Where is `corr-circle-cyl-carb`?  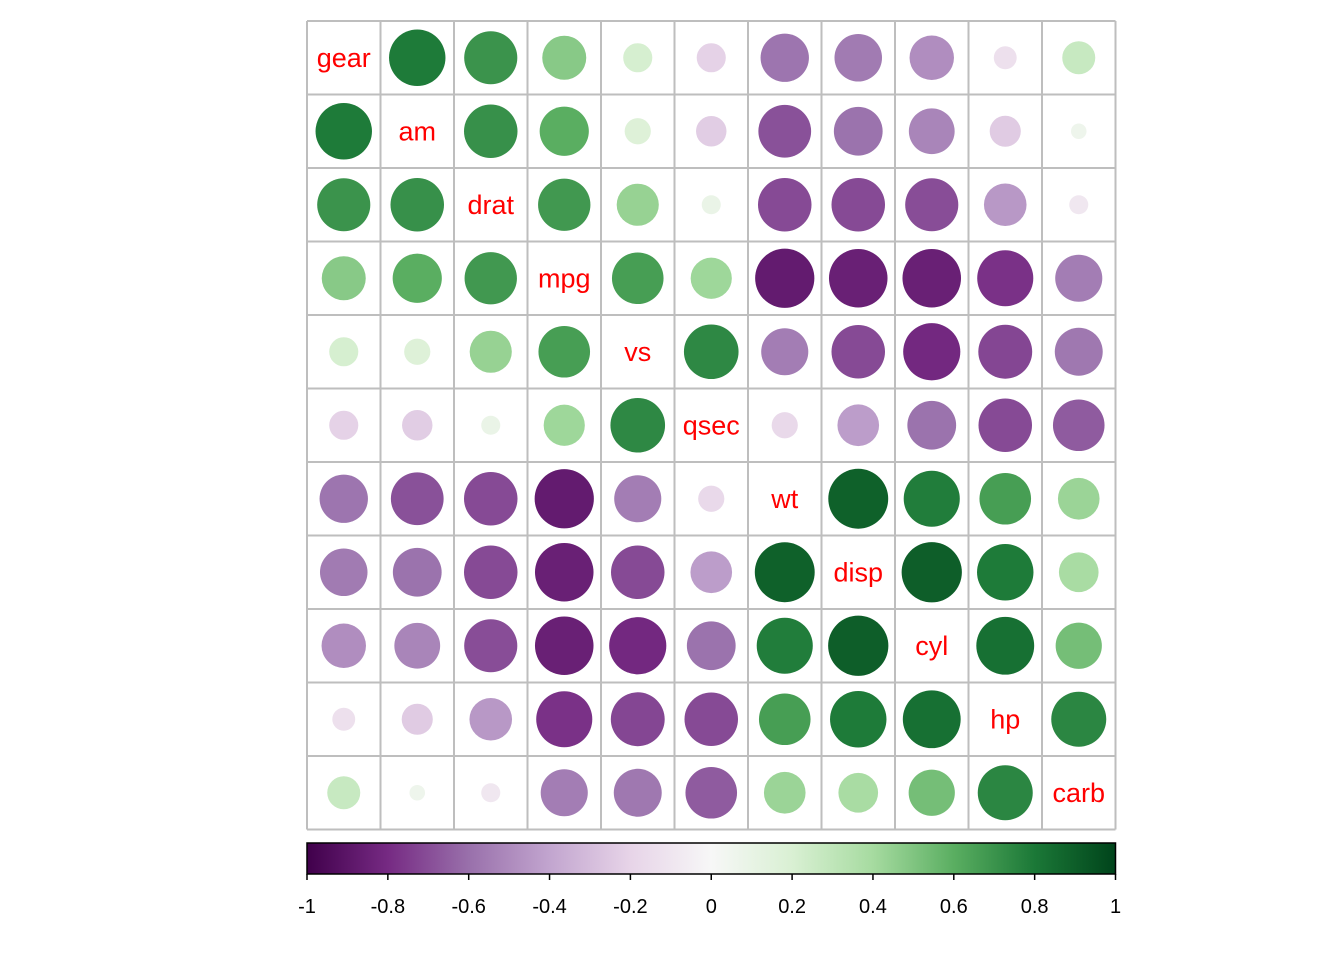 corr-circle-cyl-carb is located at coordinates (1078, 645).